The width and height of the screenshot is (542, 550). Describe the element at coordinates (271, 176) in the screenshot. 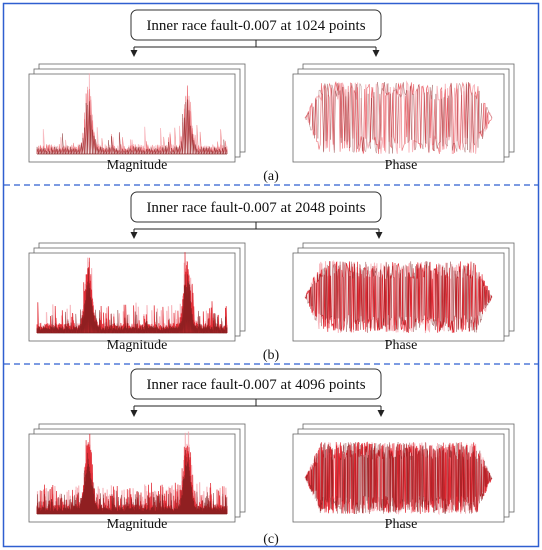

I see `panel-caption: (a)` at that location.